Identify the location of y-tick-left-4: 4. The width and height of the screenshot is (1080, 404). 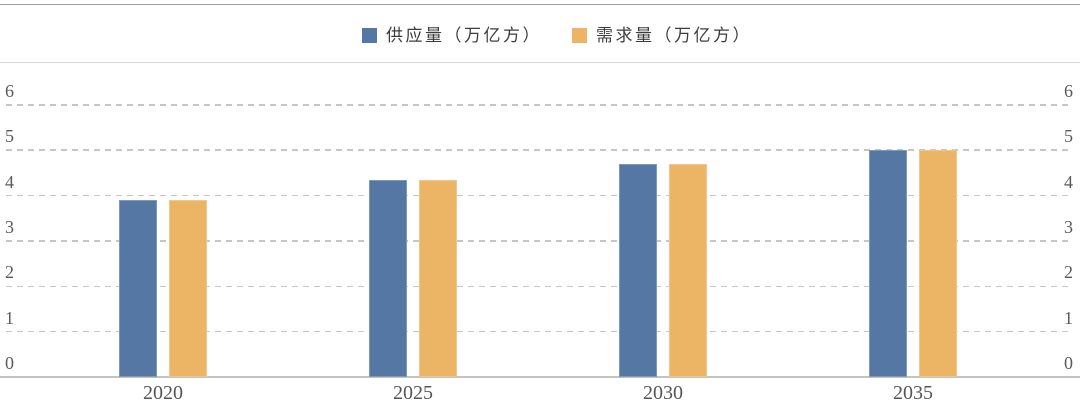
(9, 181).